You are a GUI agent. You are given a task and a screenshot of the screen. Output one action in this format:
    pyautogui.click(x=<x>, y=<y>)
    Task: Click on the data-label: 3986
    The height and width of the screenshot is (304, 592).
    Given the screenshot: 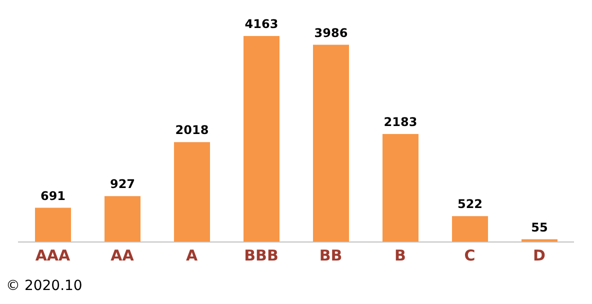 What is the action you would take?
    pyautogui.click(x=331, y=33)
    